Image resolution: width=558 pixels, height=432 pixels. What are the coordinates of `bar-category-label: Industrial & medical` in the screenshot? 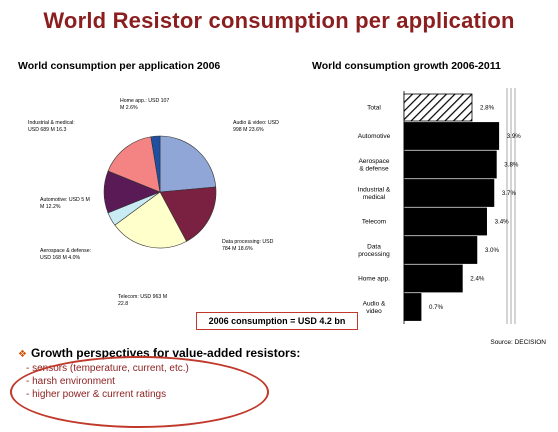 It's located at (374, 193).